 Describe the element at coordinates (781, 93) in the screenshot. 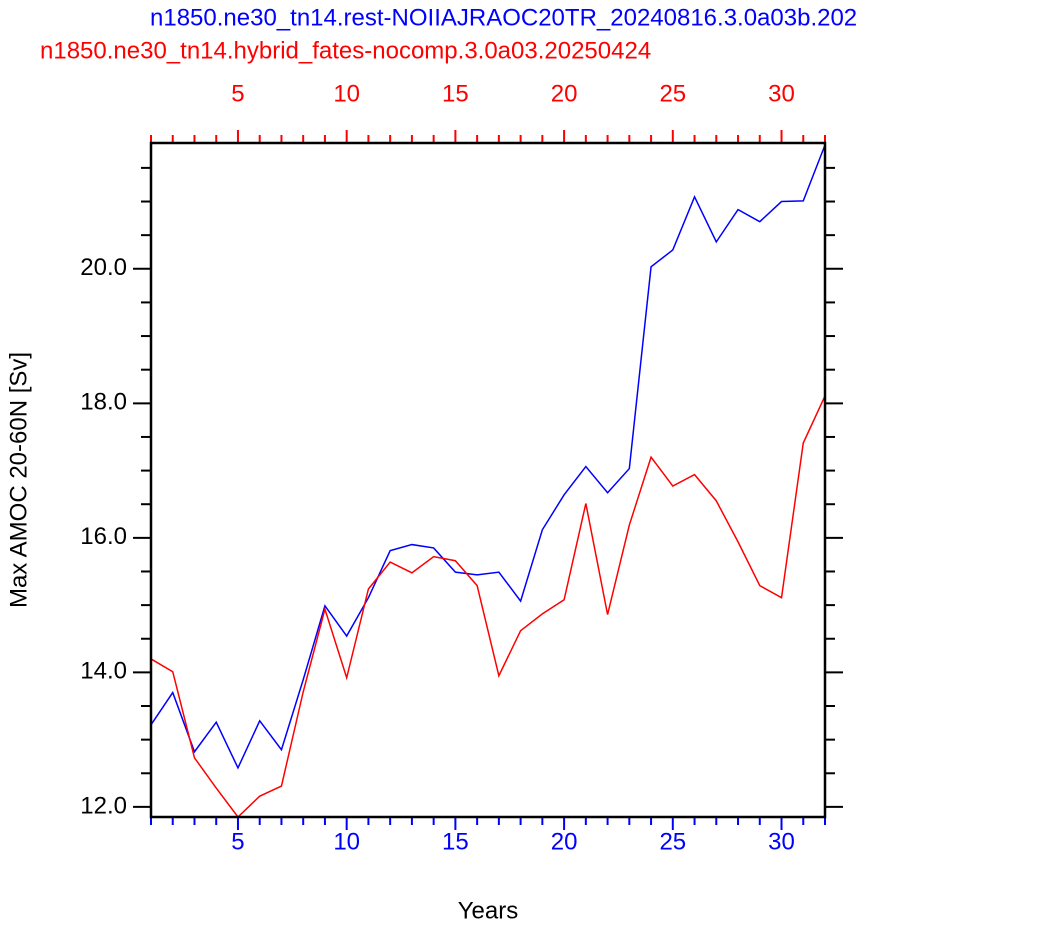

I see `x-tick-label-top: 30` at that location.